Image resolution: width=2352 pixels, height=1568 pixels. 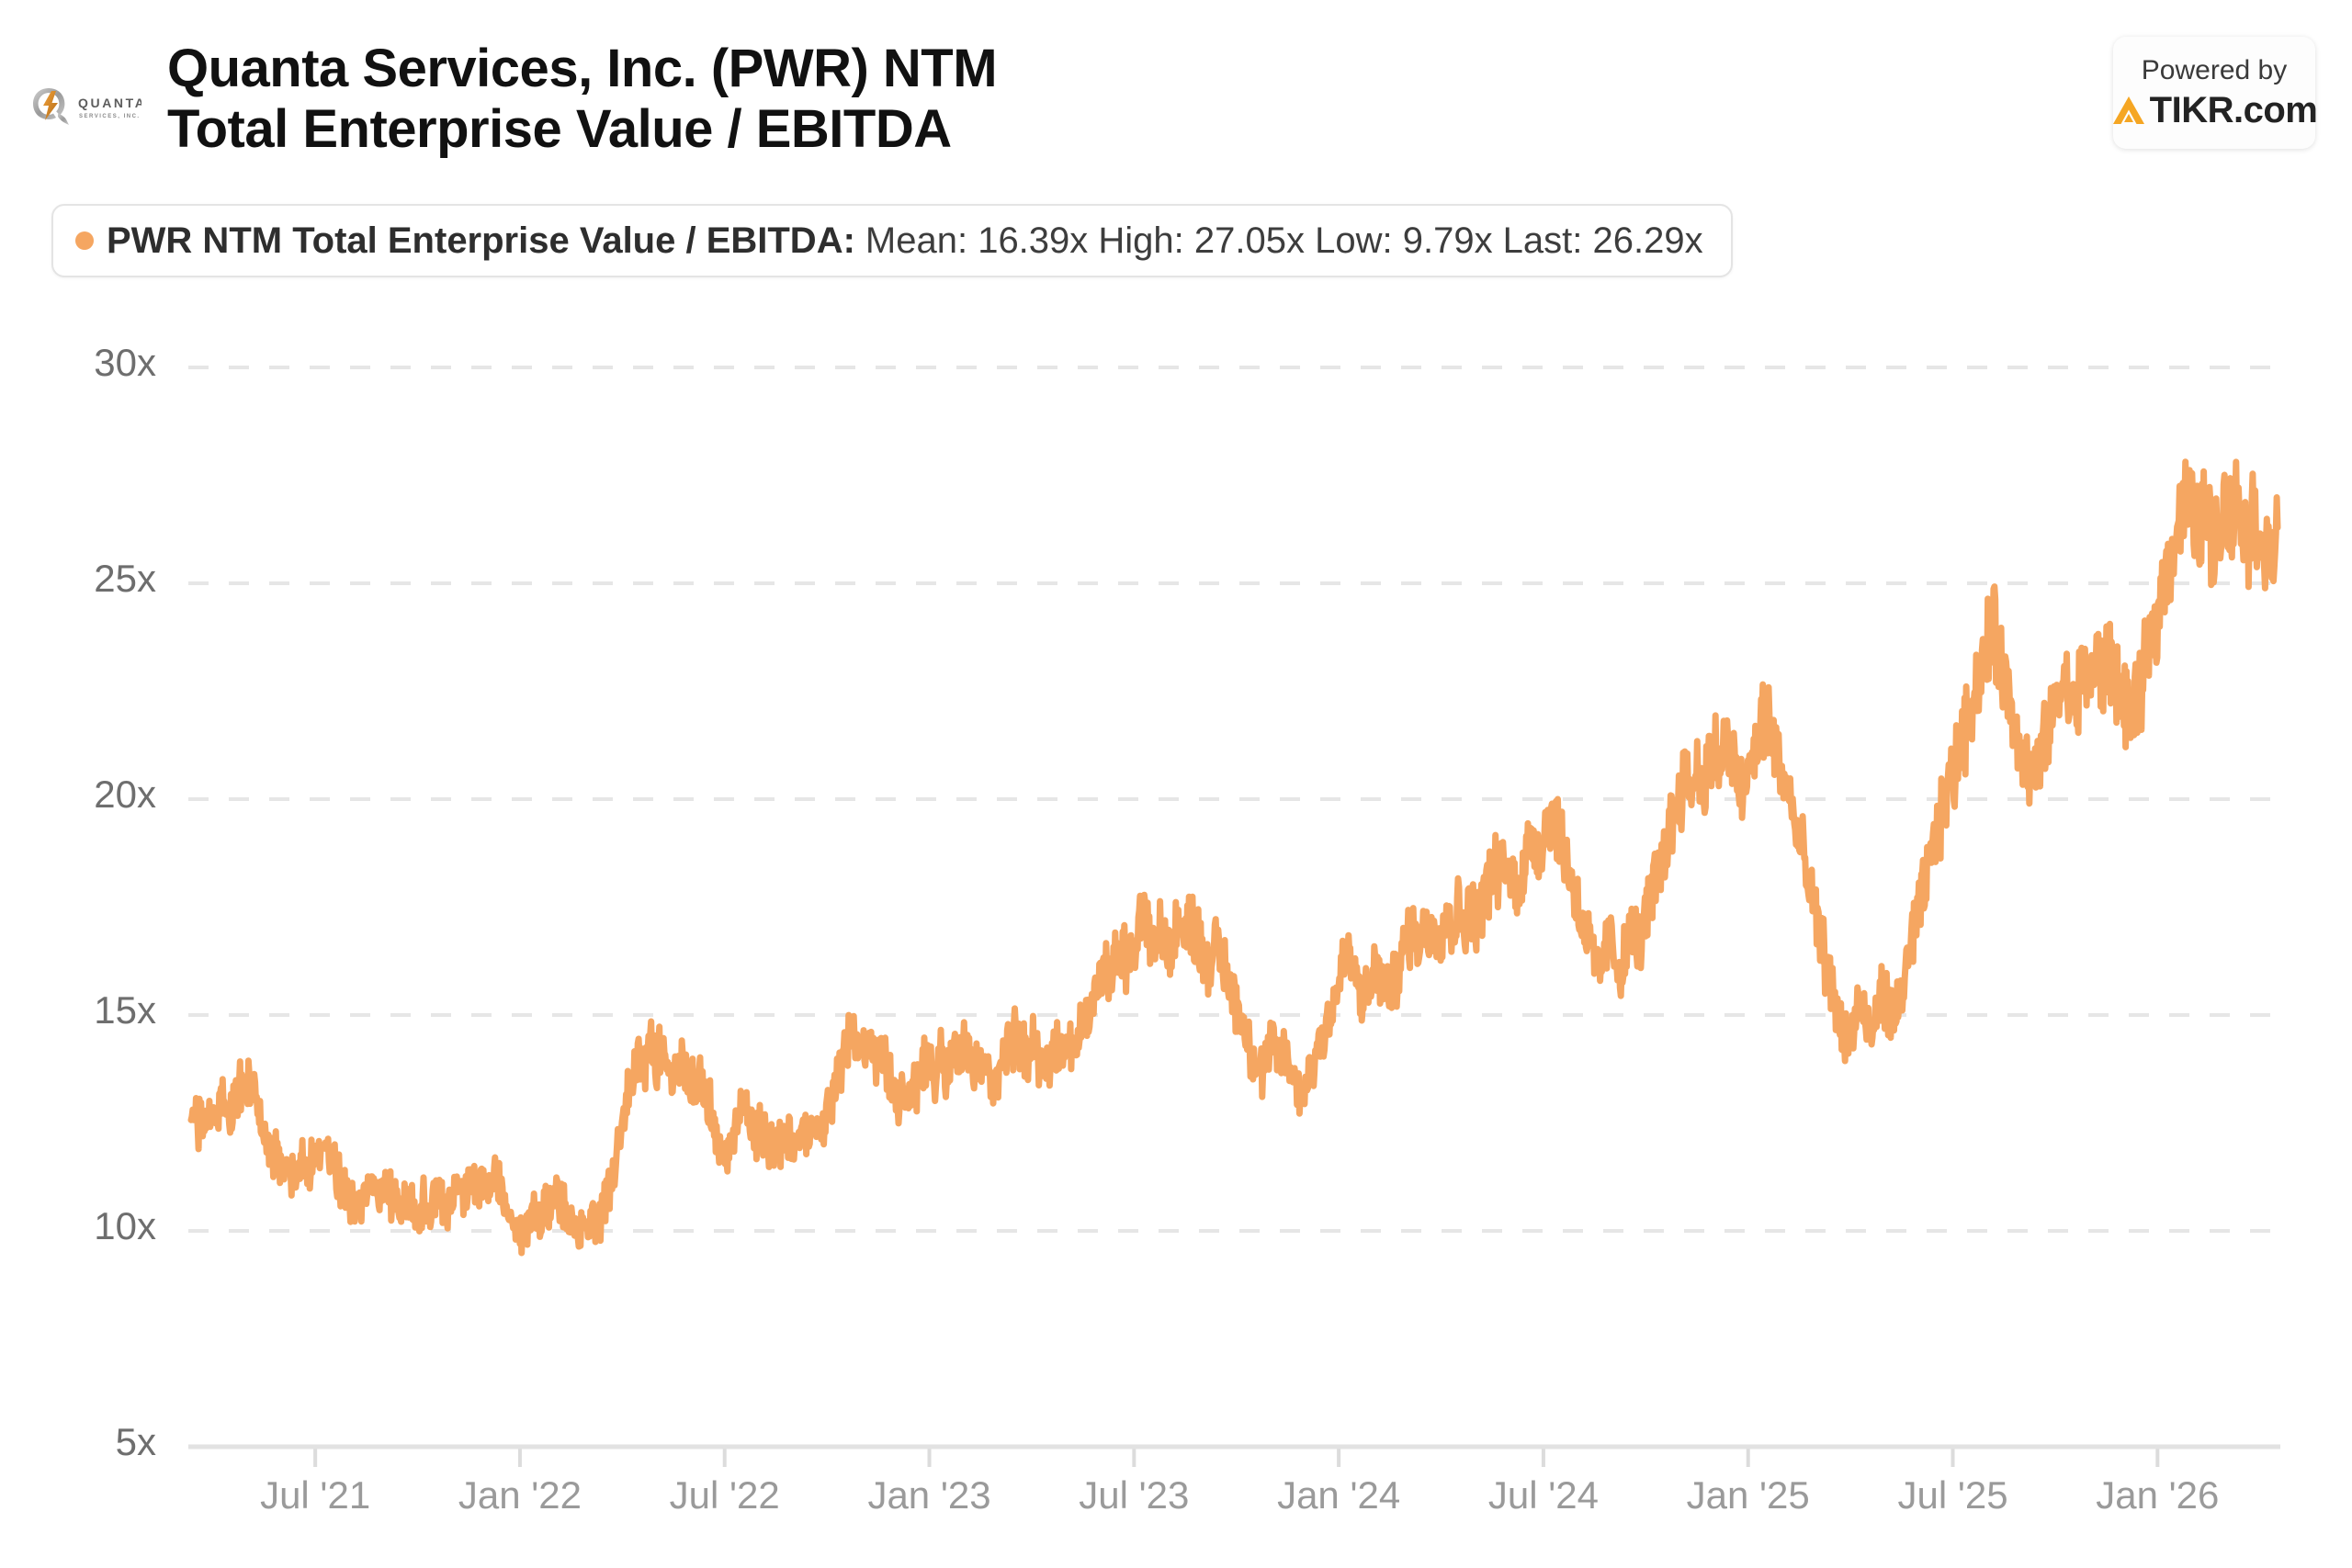 I want to click on logo-wordmark: QUANTA, so click(x=110, y=103).